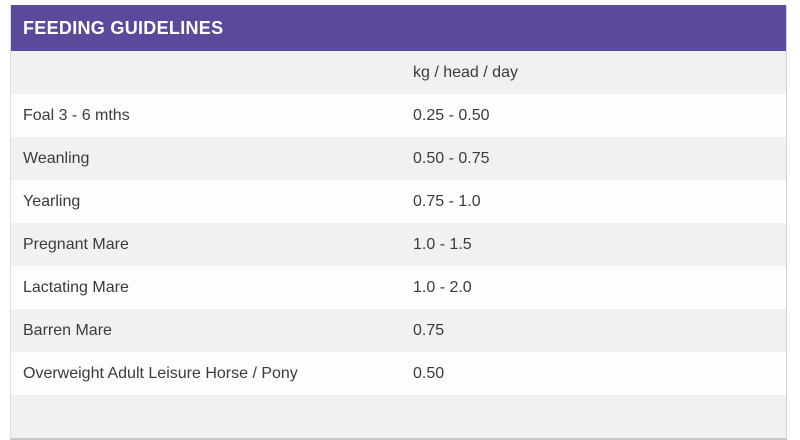 This screenshot has height=440, width=800. What do you see at coordinates (398, 158) in the screenshot?
I see `table-row: Weanling 0.50 - 0.75` at bounding box center [398, 158].